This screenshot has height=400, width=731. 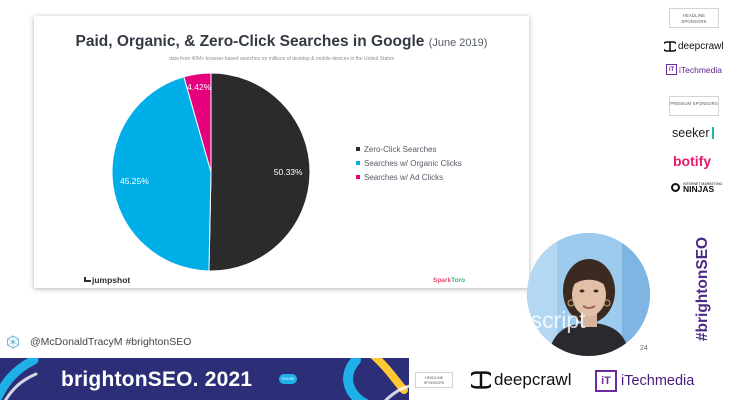 I want to click on itechmedia-logo: iT iTechmedia, so click(x=694, y=69).